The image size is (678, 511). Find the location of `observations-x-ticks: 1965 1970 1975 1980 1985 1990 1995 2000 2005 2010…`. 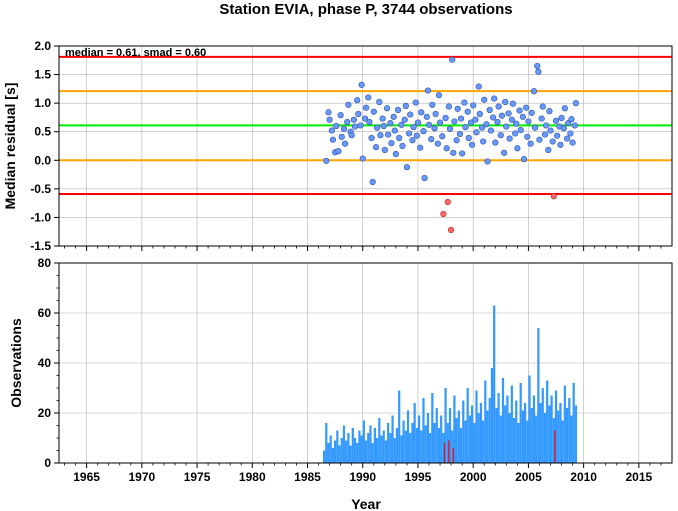

observations-x-ticks: 1965 1970 1975 1980 1985 1990 1995 2000 2005 2010… is located at coordinates (363, 473).